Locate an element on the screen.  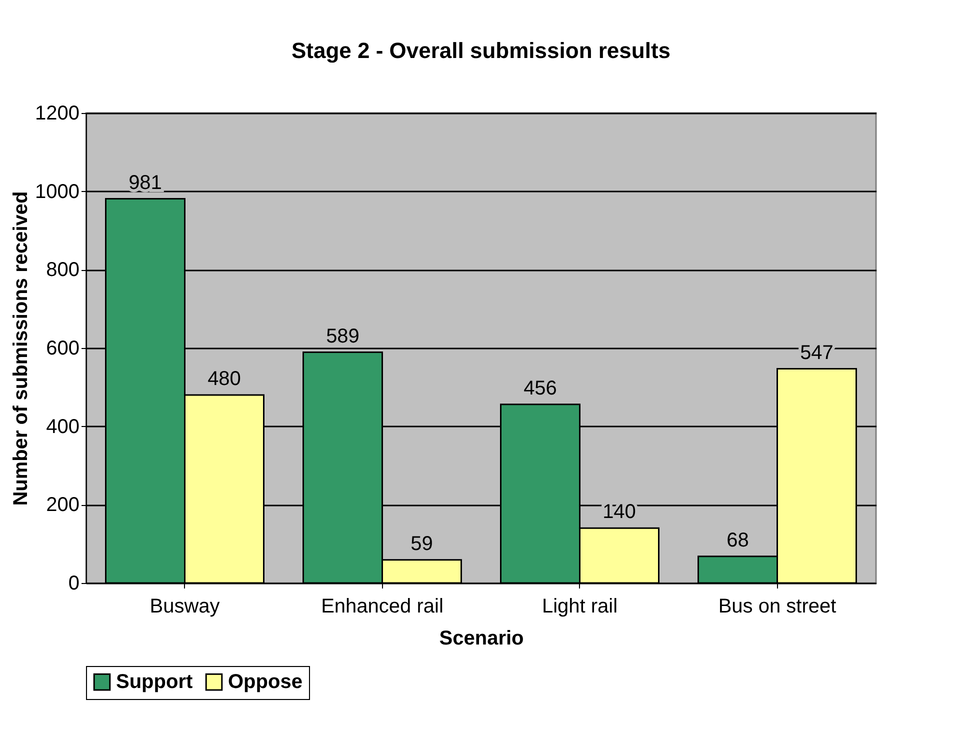
data-label: 59 is located at coordinates (421, 543).